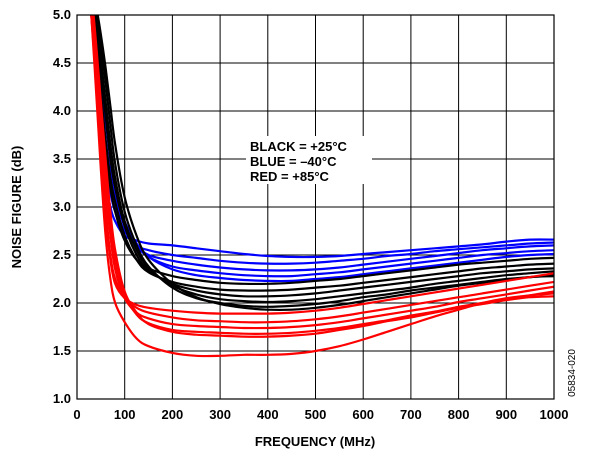 The width and height of the screenshot is (590, 455). What do you see at coordinates (459, 414) in the screenshot?
I see `x-tick-label-8: 800` at bounding box center [459, 414].